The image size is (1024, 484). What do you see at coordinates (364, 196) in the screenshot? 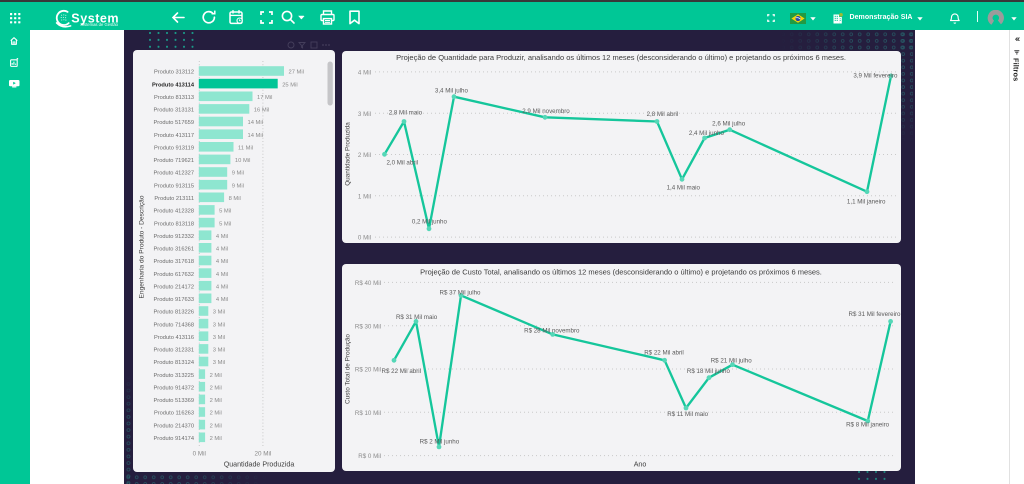
I see `svg-text: 1 Mil` at bounding box center [364, 196].